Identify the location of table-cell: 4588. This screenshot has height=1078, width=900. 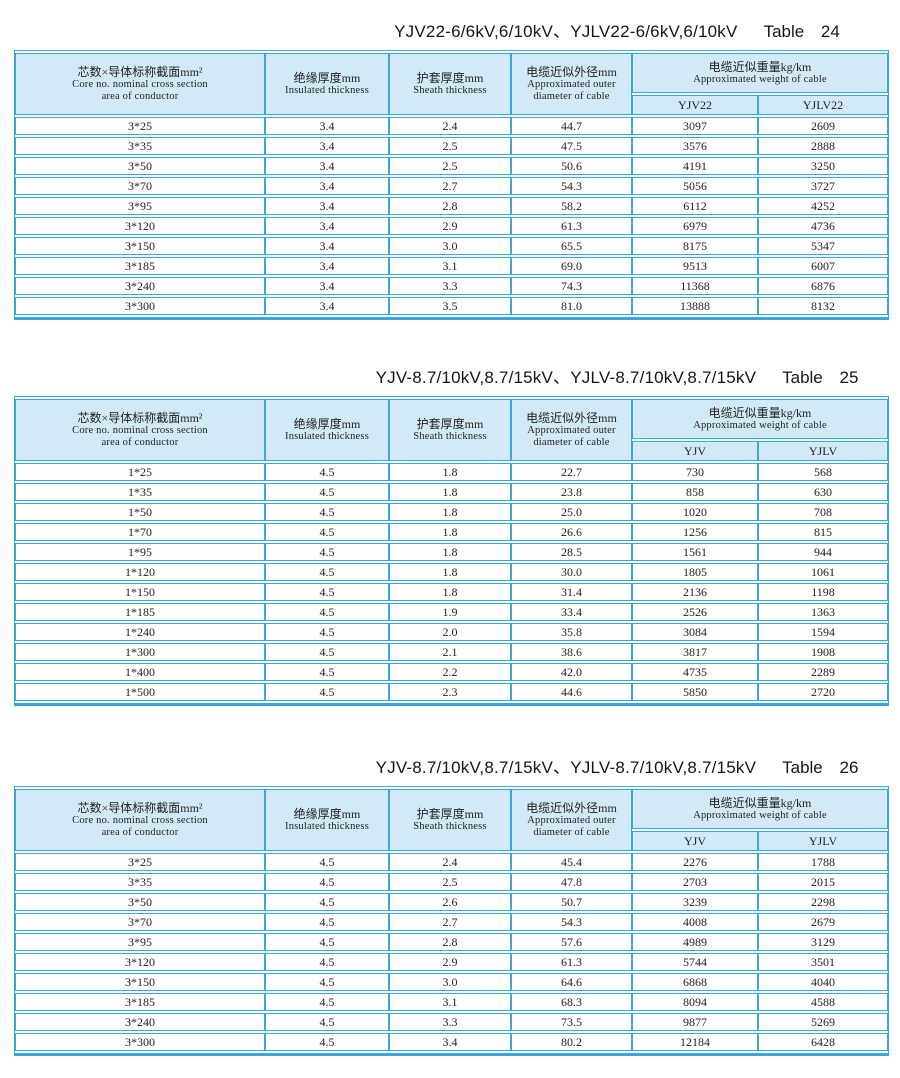
(823, 1002).